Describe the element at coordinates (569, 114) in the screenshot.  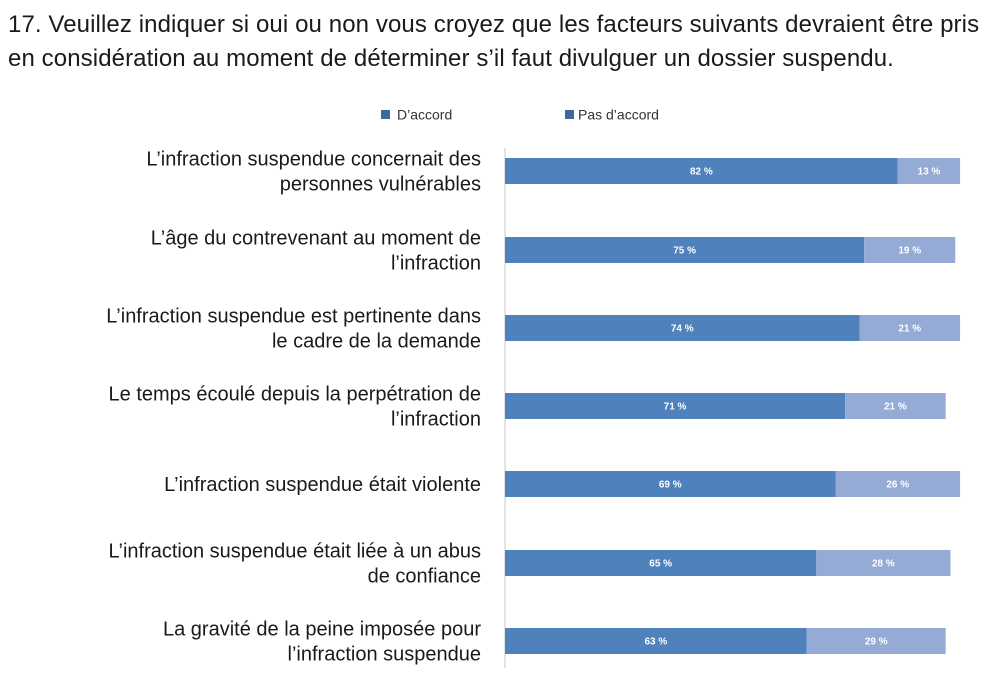
I see `legend-swatch-disagree` at that location.